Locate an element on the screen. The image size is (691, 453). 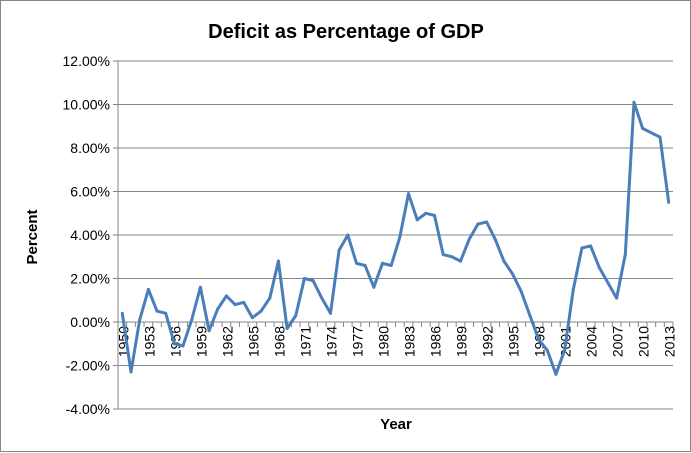
data-point-2009 is located at coordinates (634, 102).